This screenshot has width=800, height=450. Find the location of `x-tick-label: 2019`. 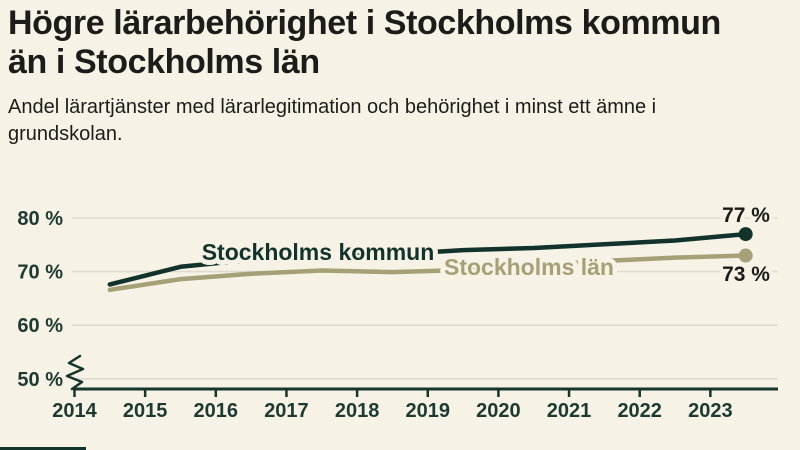

x-tick-label: 2019 is located at coordinates (428, 411).